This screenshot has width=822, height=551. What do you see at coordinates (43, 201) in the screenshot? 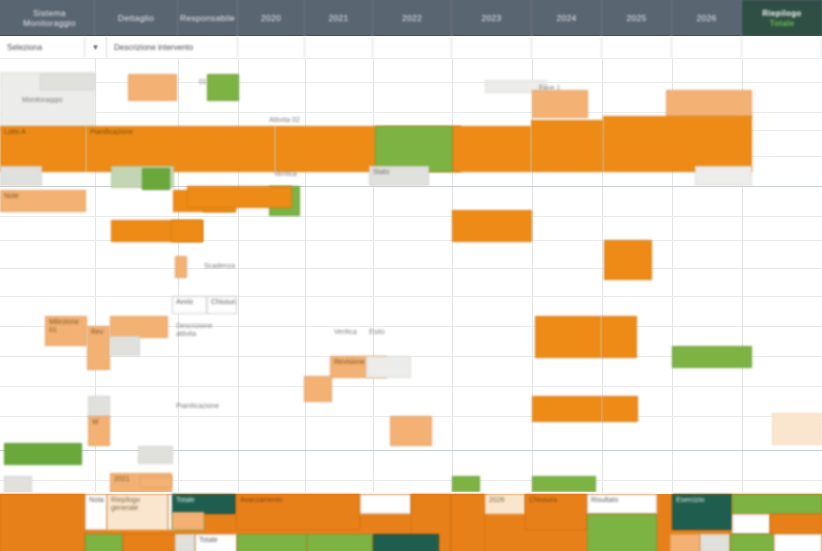
I see `bar-r5-pk: Note` at bounding box center [43, 201].